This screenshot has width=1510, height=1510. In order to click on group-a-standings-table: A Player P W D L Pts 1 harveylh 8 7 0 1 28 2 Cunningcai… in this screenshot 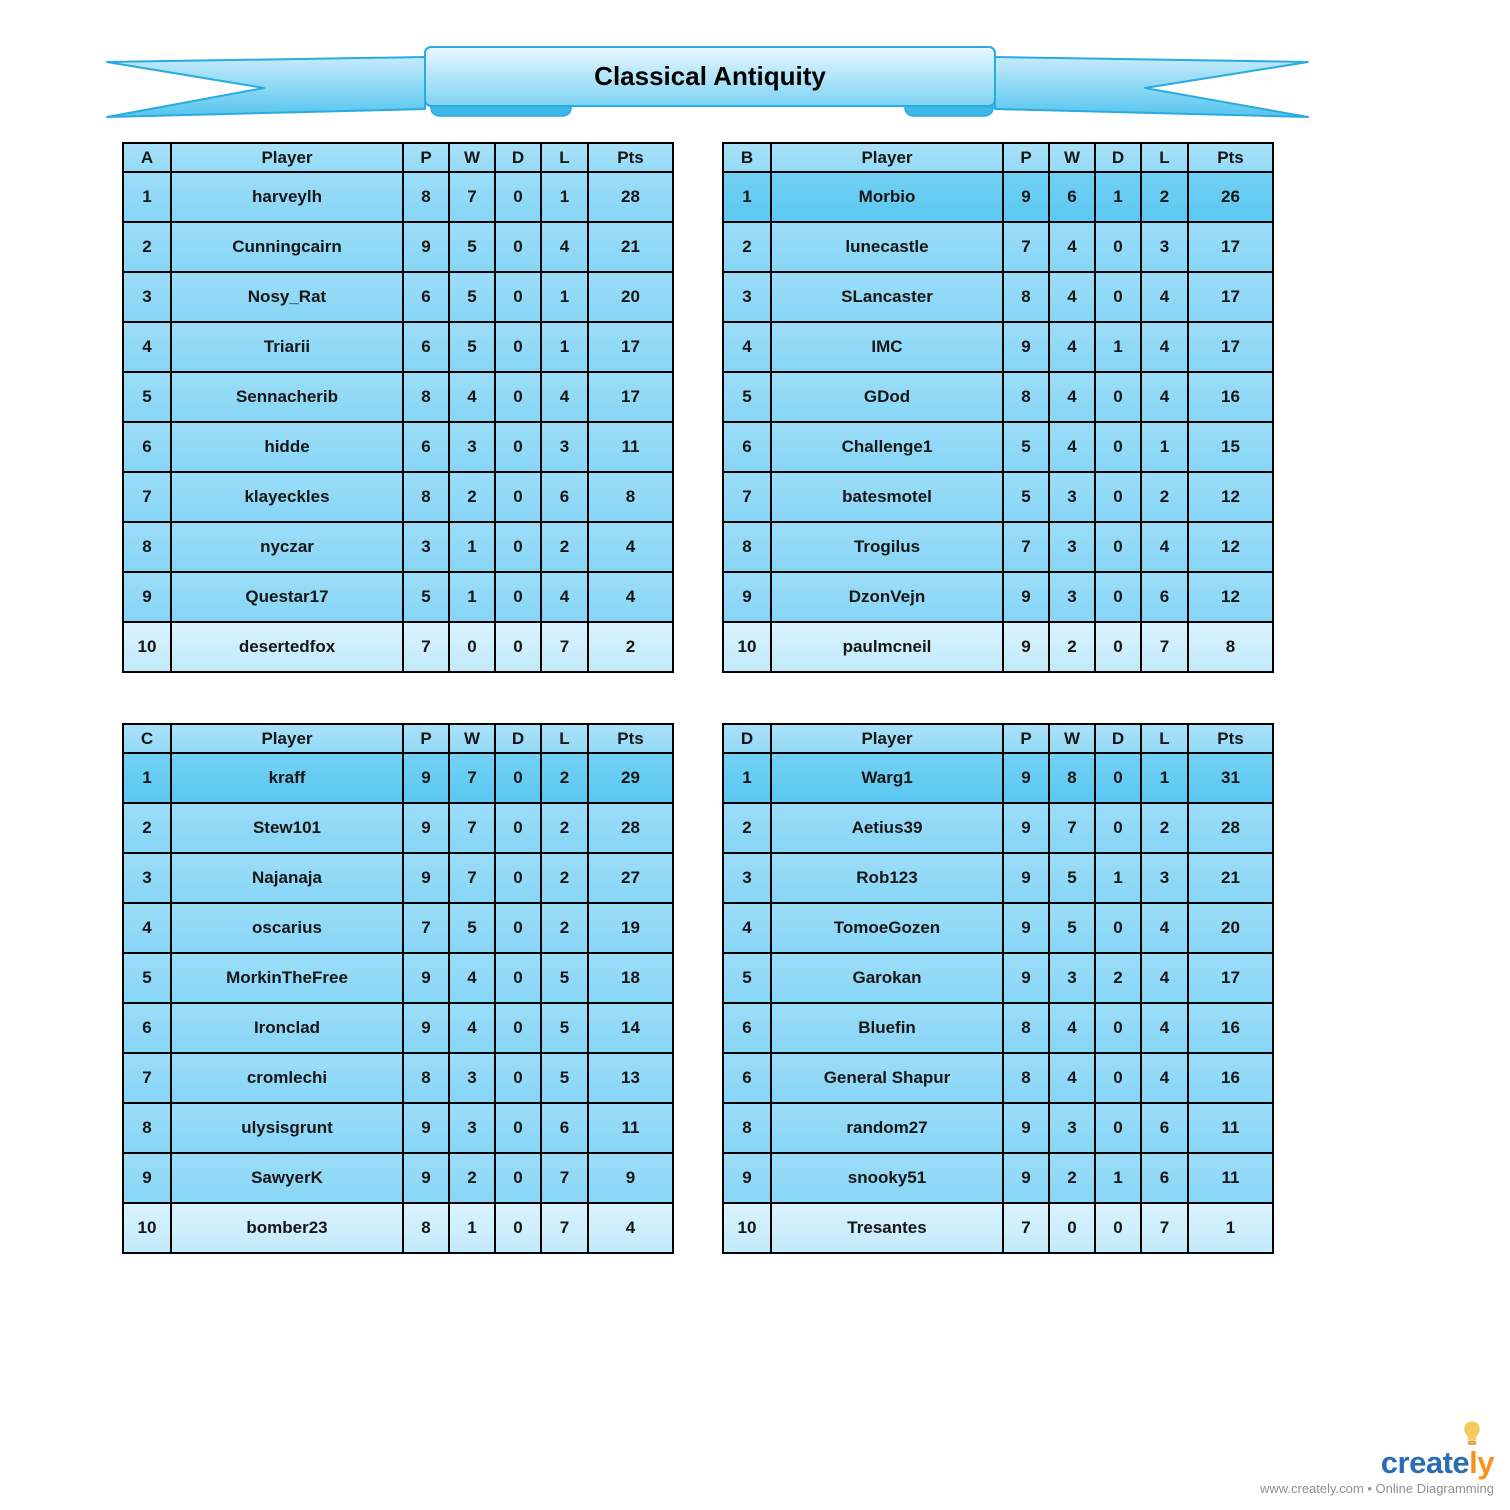, I will do `click(398, 407)`.